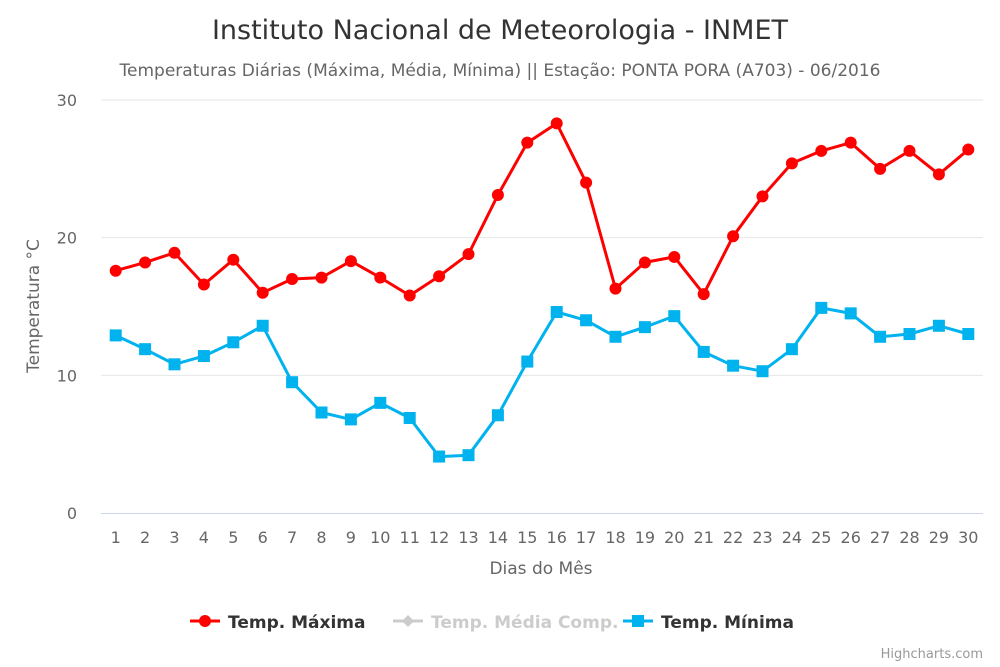 This screenshot has width=1000, height=667. What do you see at coordinates (586, 537) in the screenshot?
I see `x-tick-label: 17` at bounding box center [586, 537].